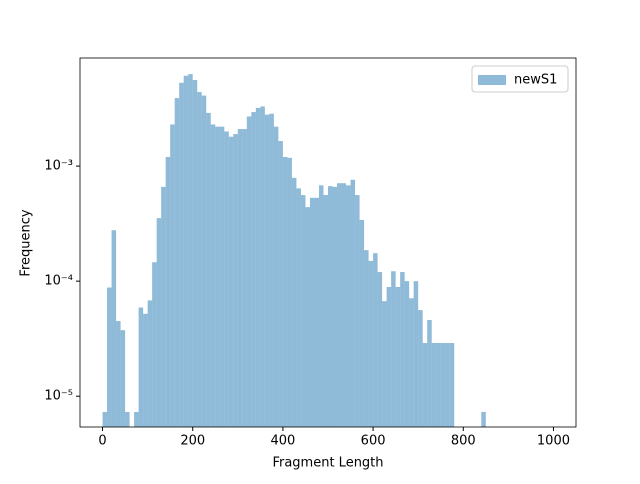 This screenshot has height=484, width=640. What do you see at coordinates (373, 441) in the screenshot?
I see `x-tick-label: 600` at bounding box center [373, 441].